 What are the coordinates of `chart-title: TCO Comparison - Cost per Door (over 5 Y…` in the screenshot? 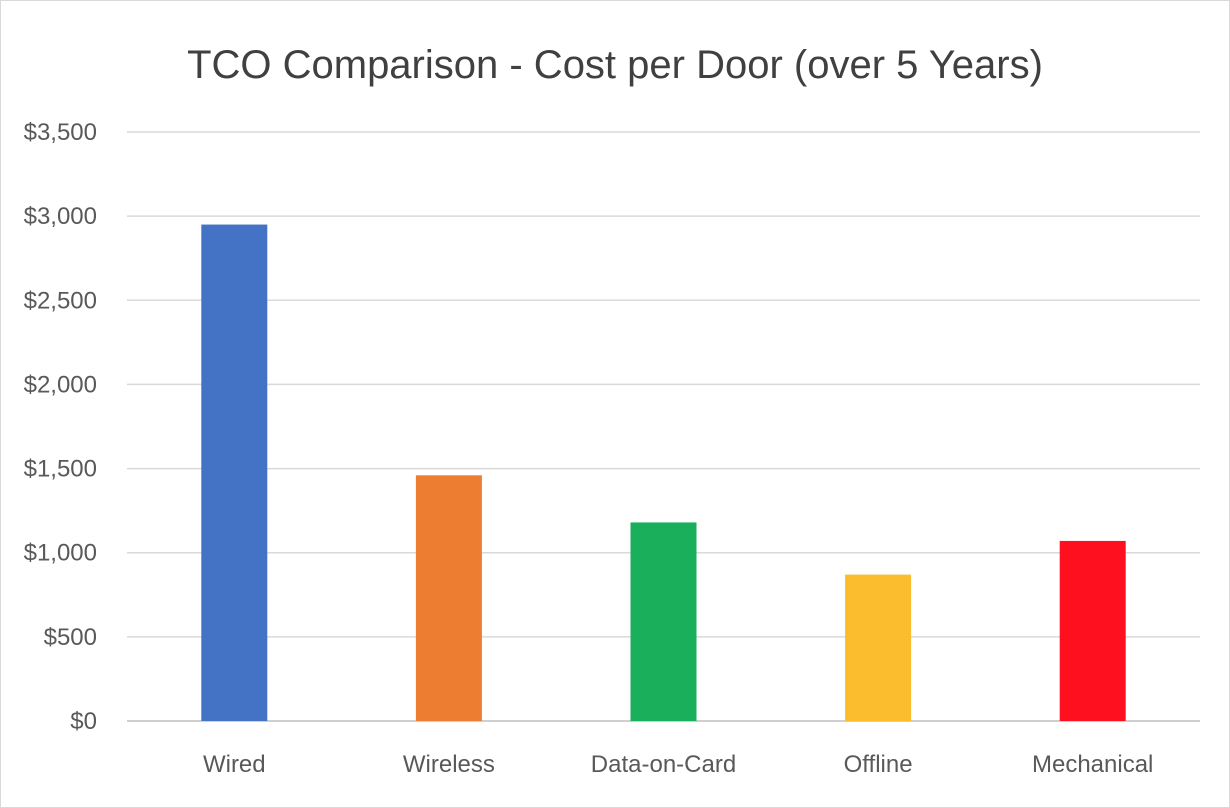 It's located at (615, 65).